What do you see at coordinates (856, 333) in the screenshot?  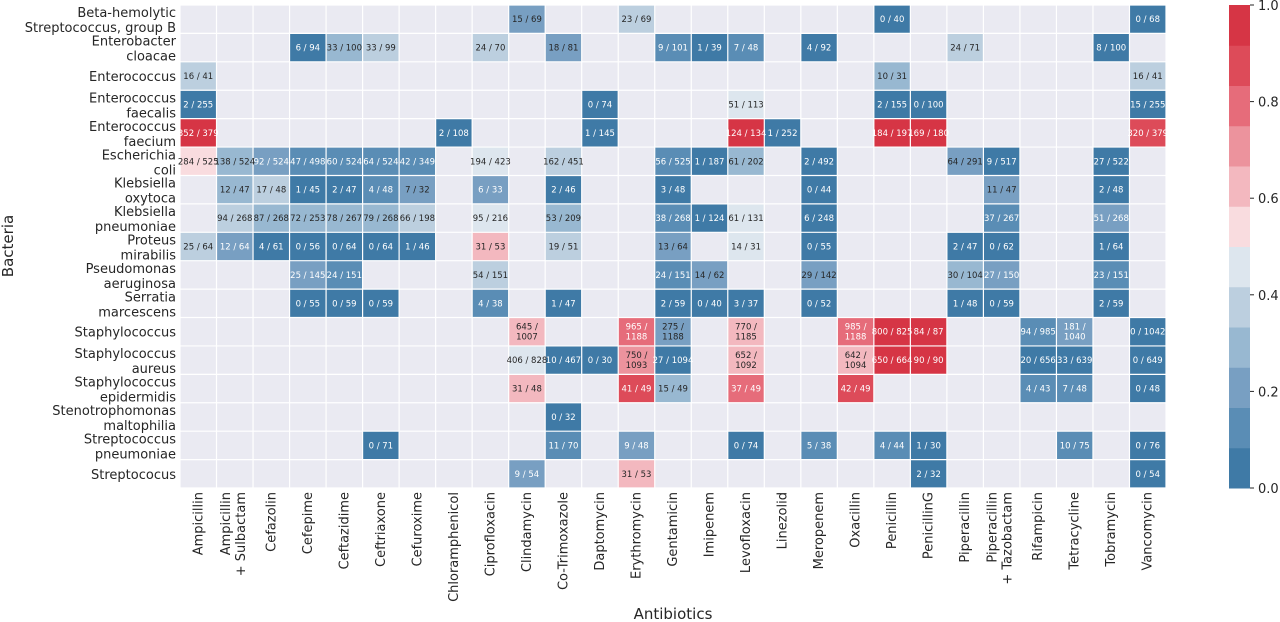 I see `cell-value-label: 985 /1188` at bounding box center [856, 333].